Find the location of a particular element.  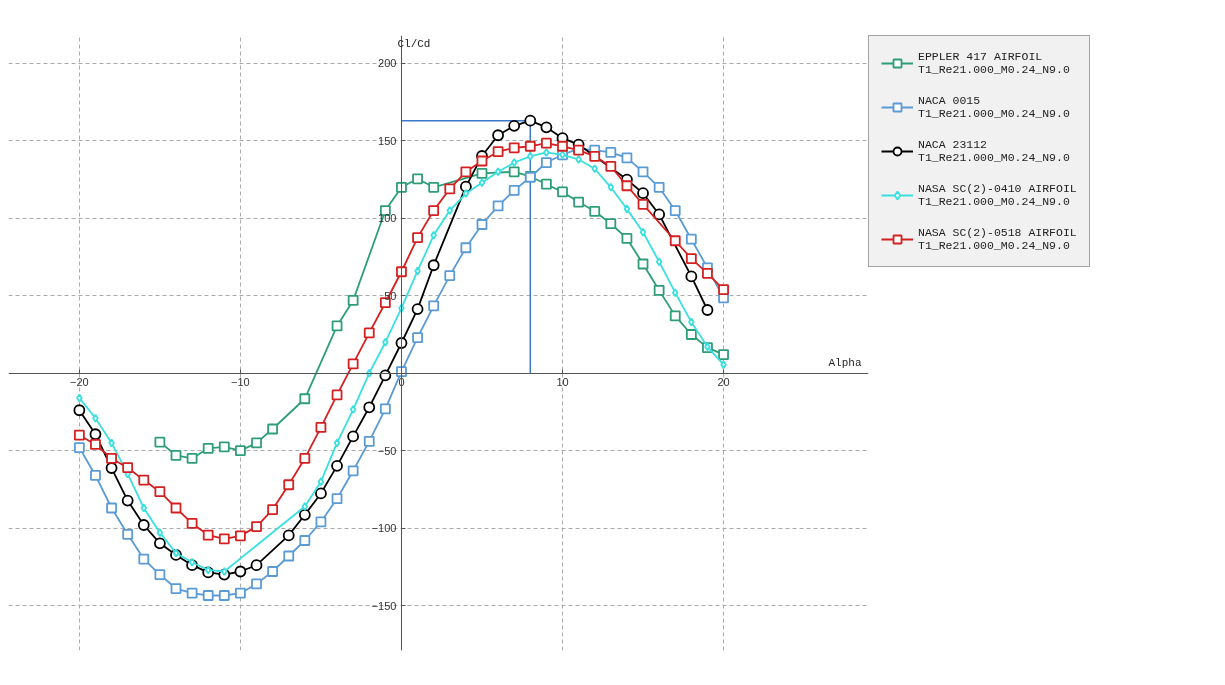

legend-label: NACA 23112 T1_Re21.000_M0.24_N9.0 is located at coordinates (994, 151).